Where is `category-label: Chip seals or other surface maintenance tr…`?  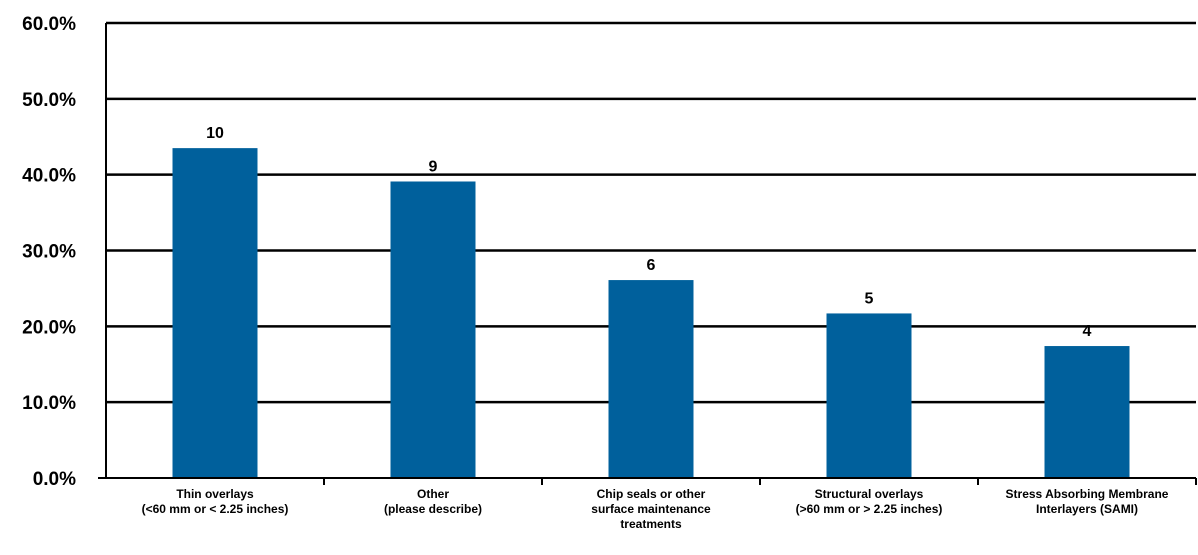 category-label: Chip seals or other surface maintenance tr… is located at coordinates (651, 509).